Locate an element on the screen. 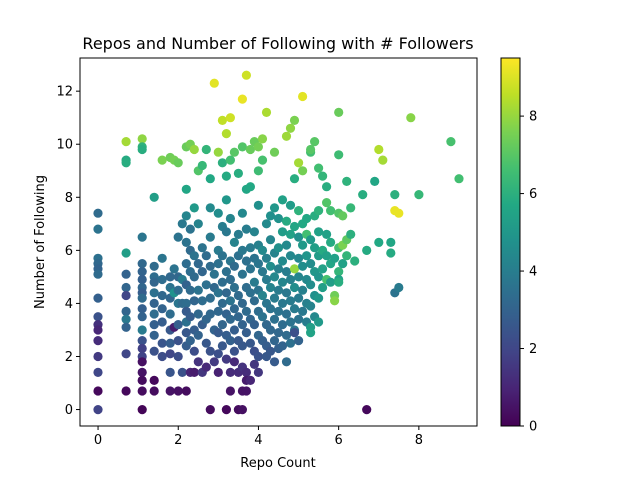 This screenshot has height=480, width=640. x-tick-label: 0 is located at coordinates (98, 440).